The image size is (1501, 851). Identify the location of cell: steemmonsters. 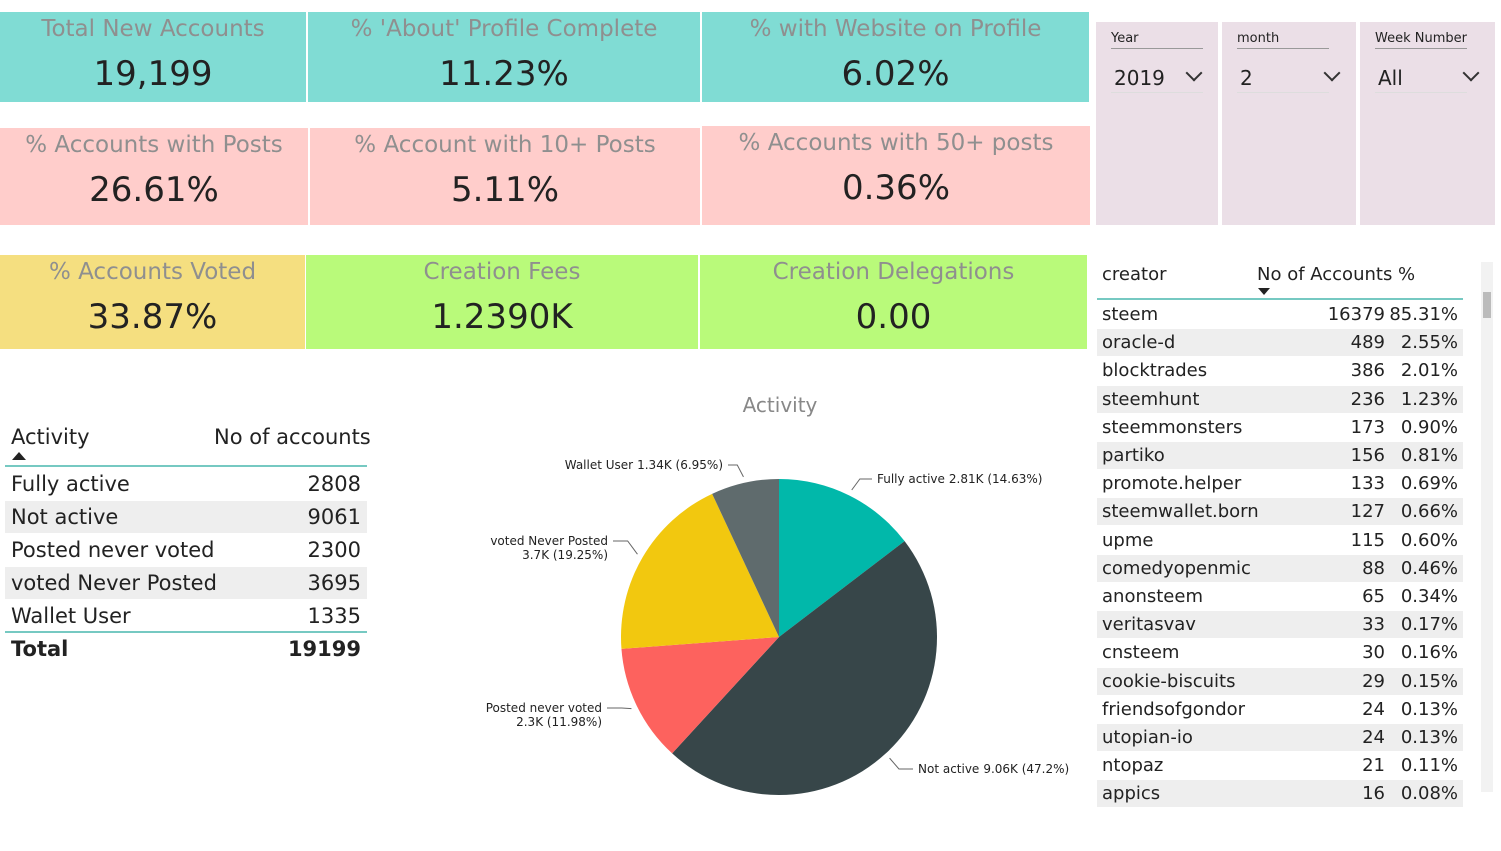
(1172, 427).